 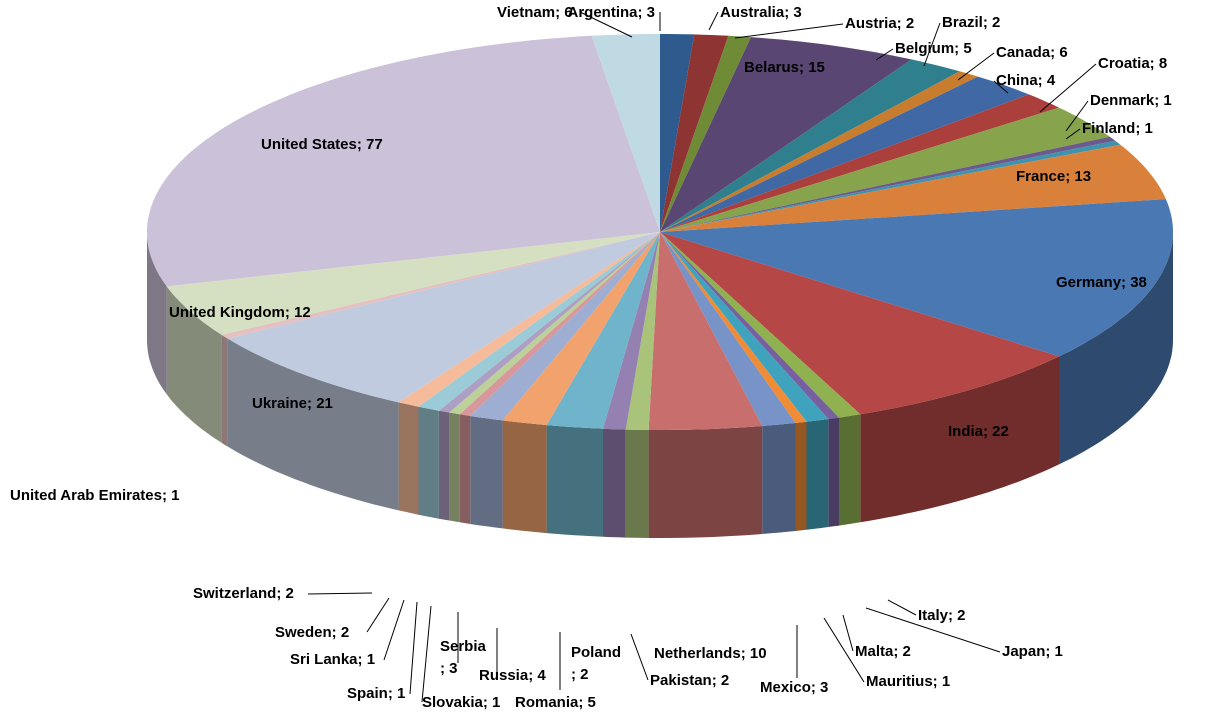 I want to click on slice-russia, so click(x=581, y=329).